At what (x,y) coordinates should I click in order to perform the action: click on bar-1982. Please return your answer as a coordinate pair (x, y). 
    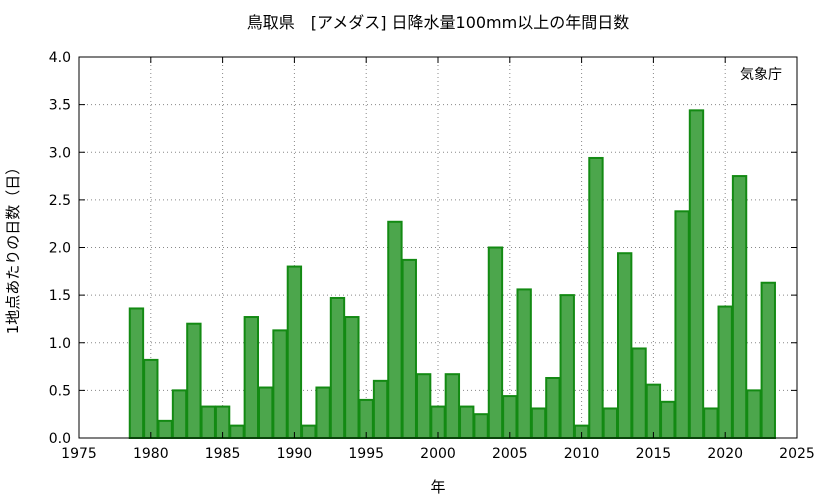
    Looking at the image, I should click on (179, 414).